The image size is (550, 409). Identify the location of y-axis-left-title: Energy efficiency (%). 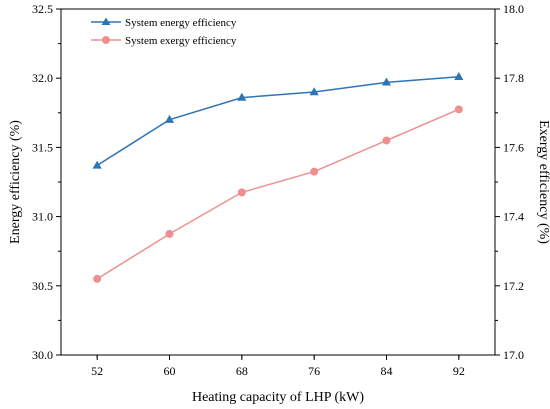
(15, 182).